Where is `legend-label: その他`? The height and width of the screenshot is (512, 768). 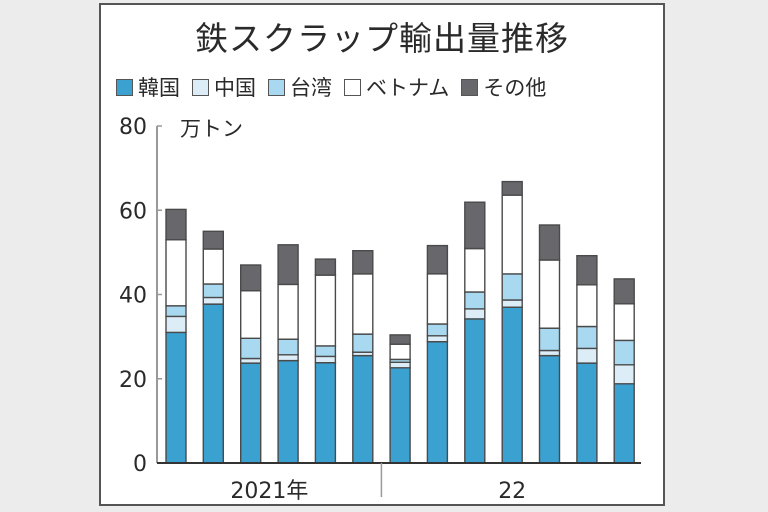 legend-label: その他 is located at coordinates (515, 88).